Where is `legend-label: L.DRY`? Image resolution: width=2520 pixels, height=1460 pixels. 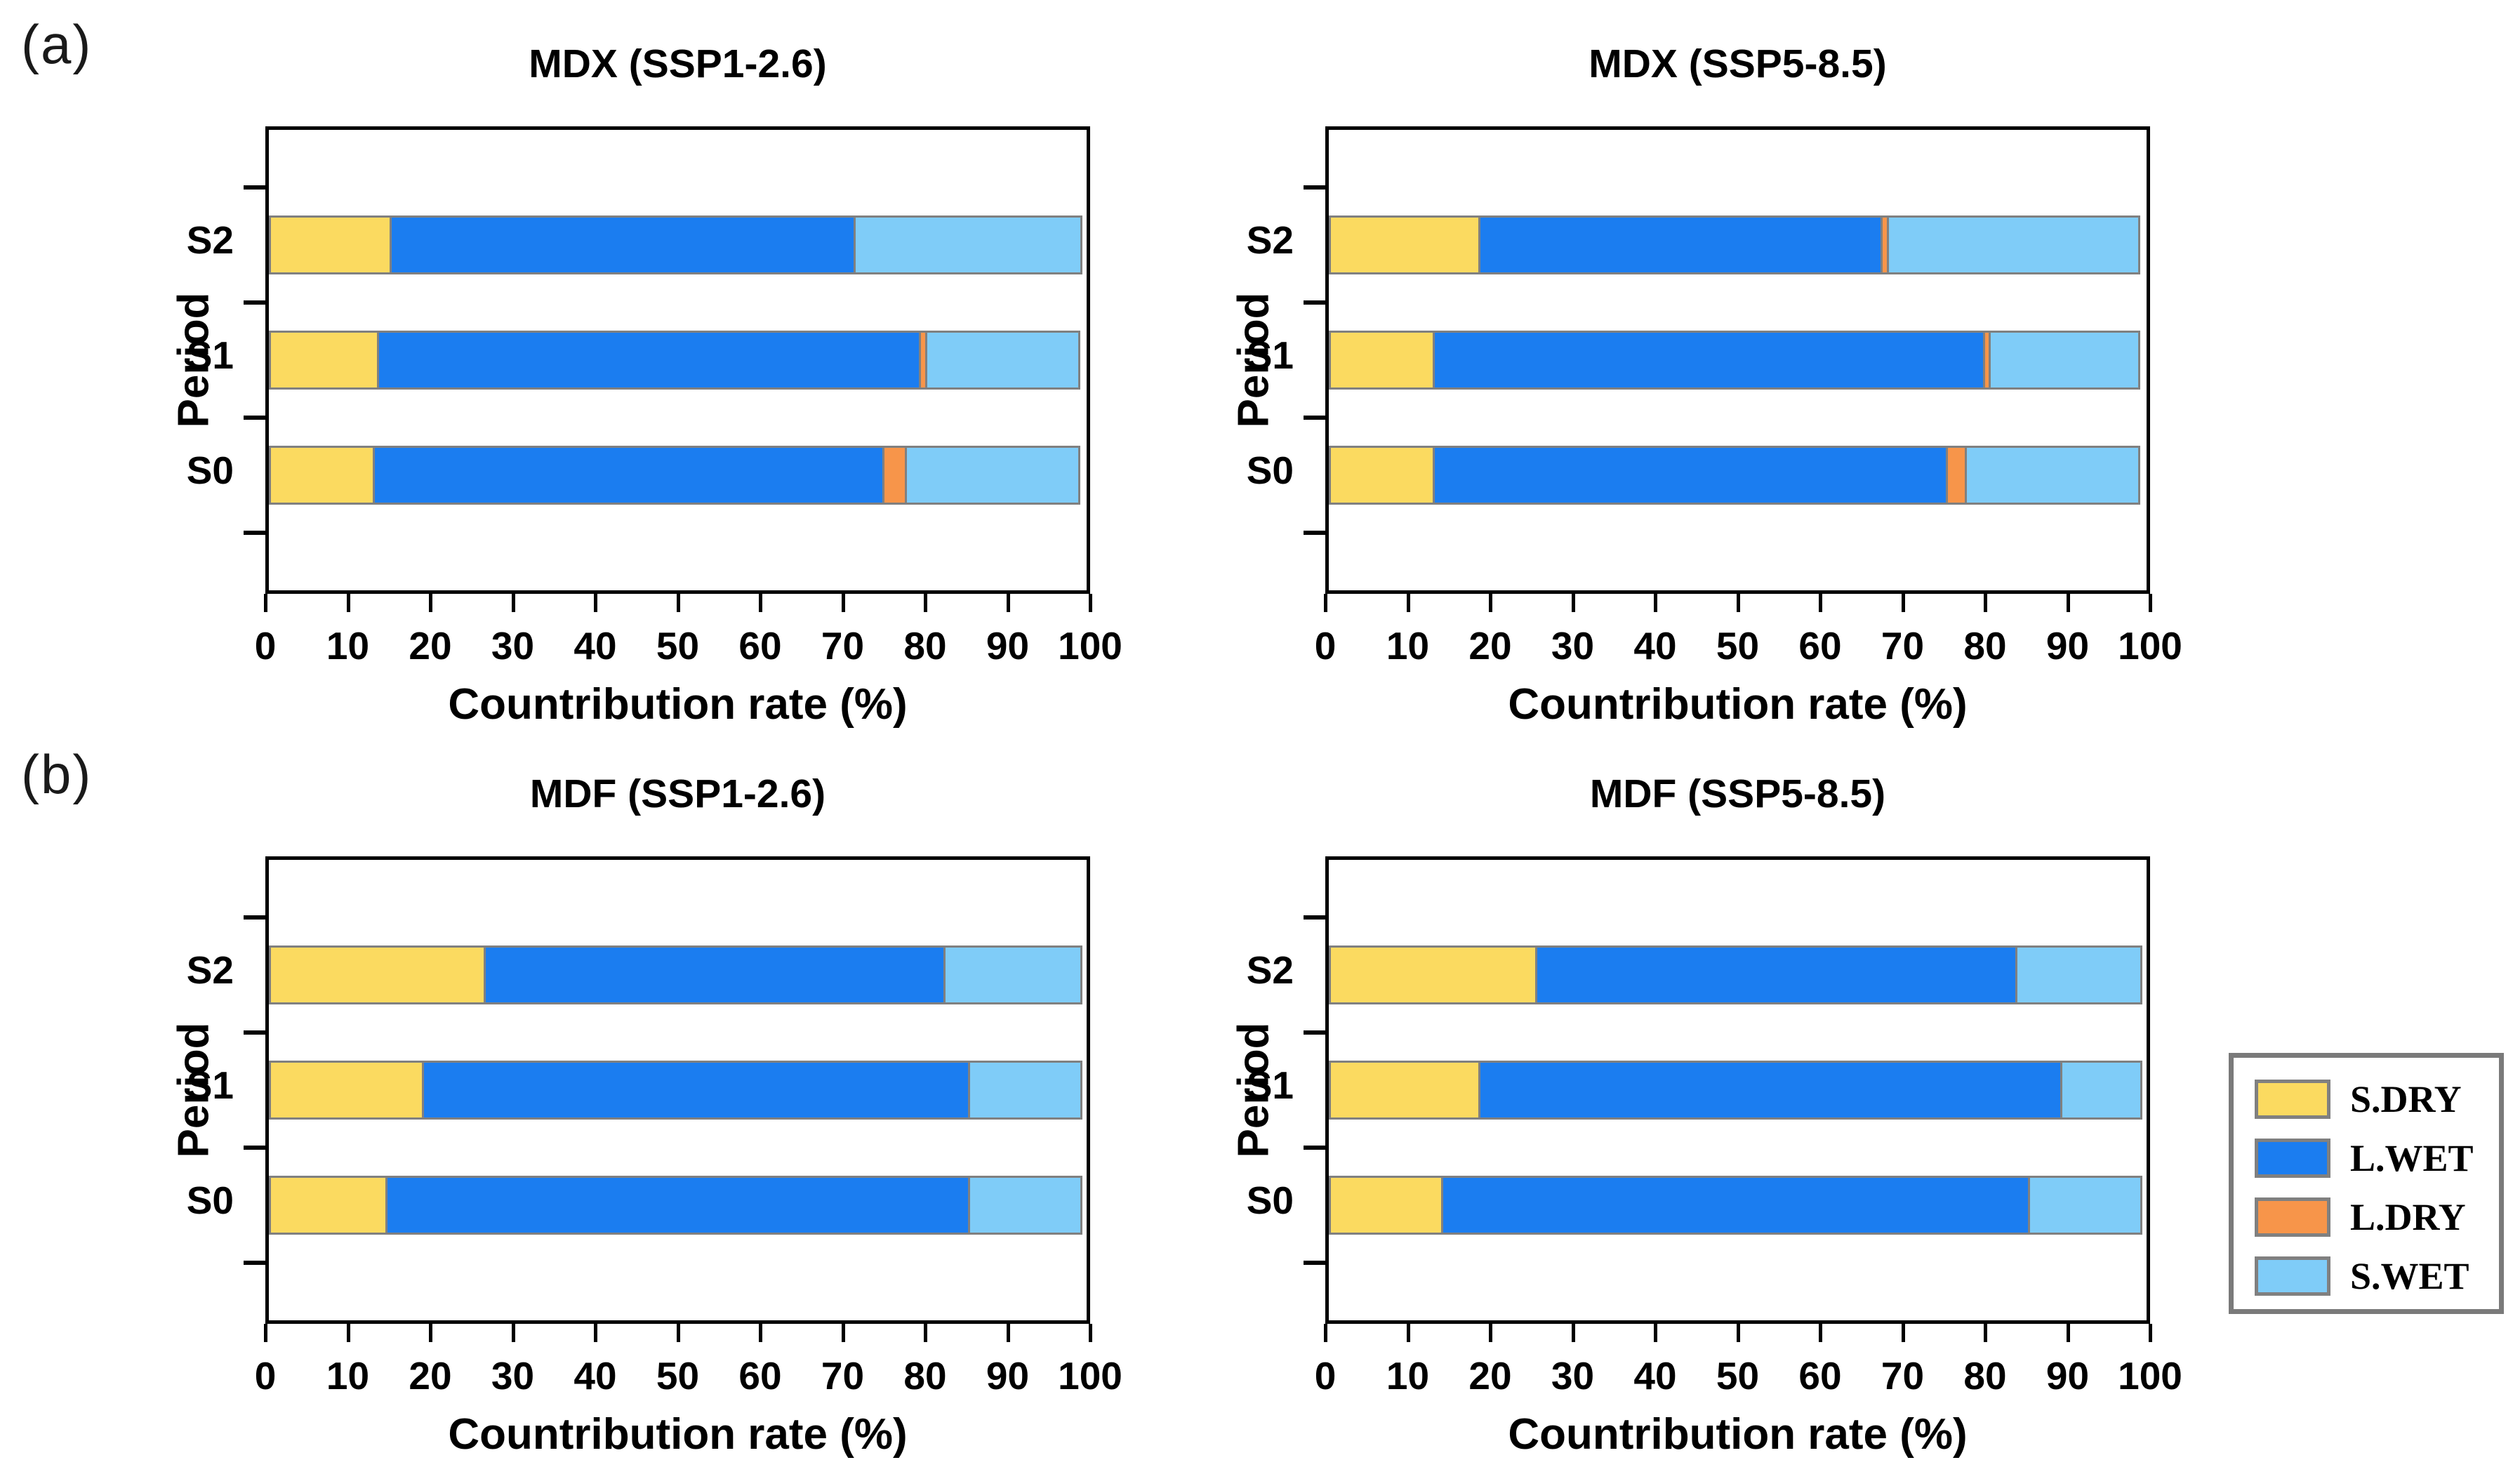
legend-label: L.DRY is located at coordinates (2408, 1217).